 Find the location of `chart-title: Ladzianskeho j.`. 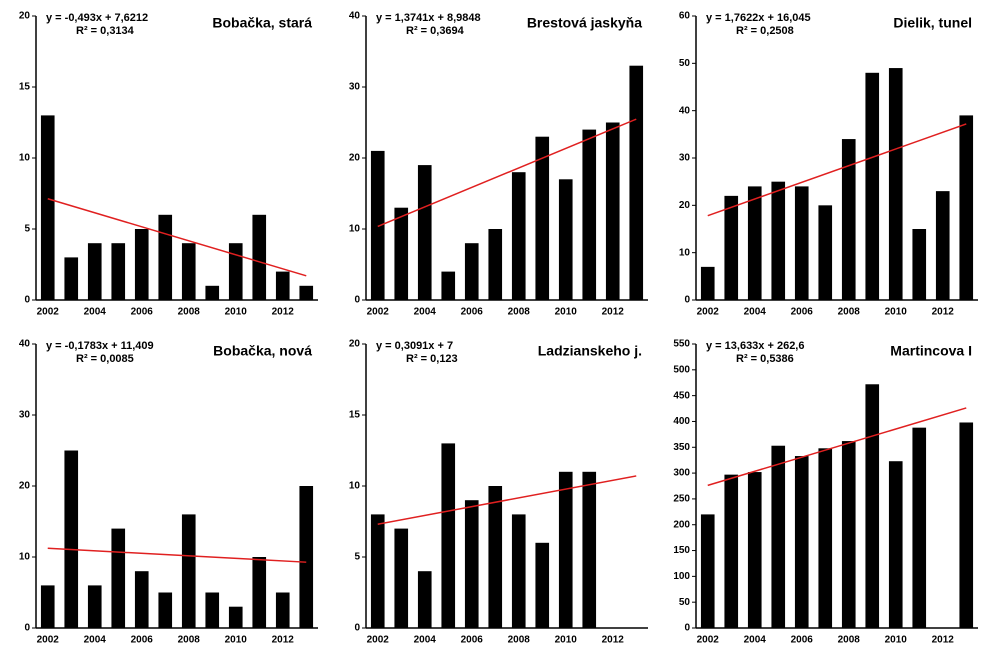

chart-title: Ladzianskeho j. is located at coordinates (590, 351).